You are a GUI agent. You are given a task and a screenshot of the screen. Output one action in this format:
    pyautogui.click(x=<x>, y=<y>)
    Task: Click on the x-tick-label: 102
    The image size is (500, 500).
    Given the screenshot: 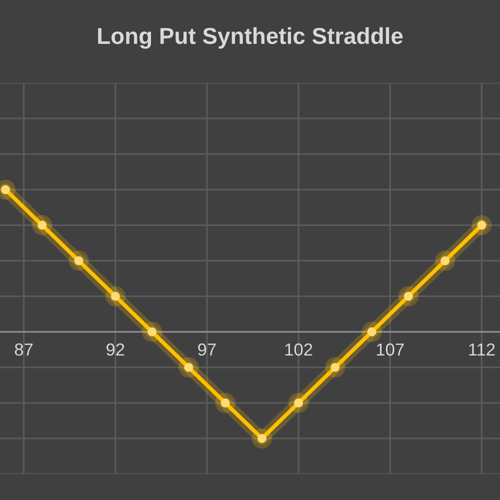 What is the action you would take?
    pyautogui.click(x=298, y=349)
    